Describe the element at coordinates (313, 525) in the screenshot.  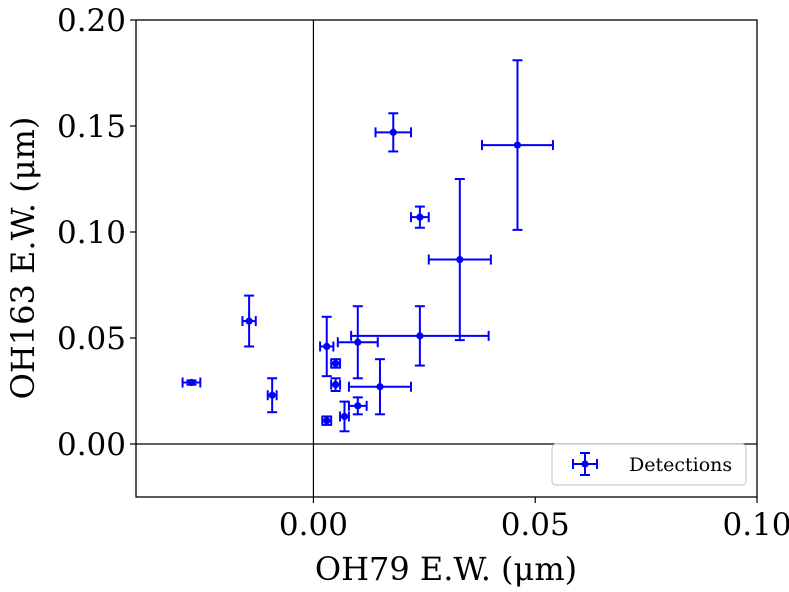
I see `x-tick-label: 0.00` at that location.